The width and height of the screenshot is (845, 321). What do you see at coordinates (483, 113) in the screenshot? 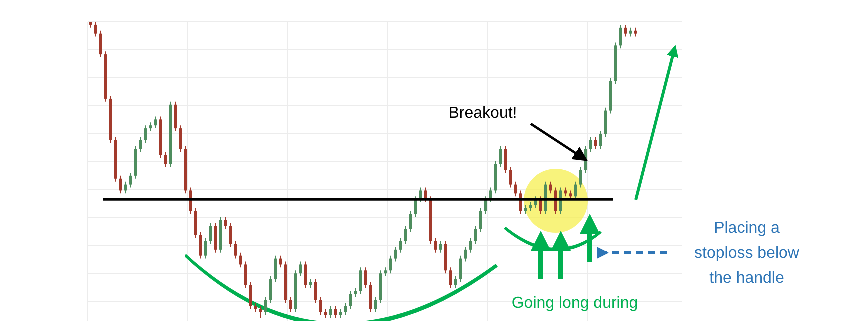
I see `annotation: Breakout!` at bounding box center [483, 113].